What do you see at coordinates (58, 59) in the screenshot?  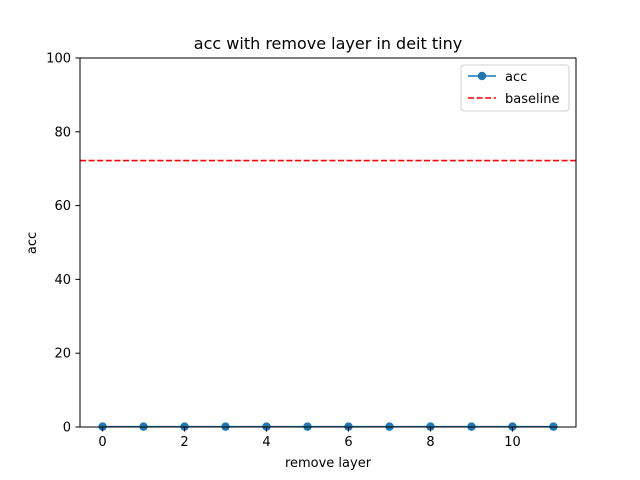 I see `y-tick-label: 100` at bounding box center [58, 59].